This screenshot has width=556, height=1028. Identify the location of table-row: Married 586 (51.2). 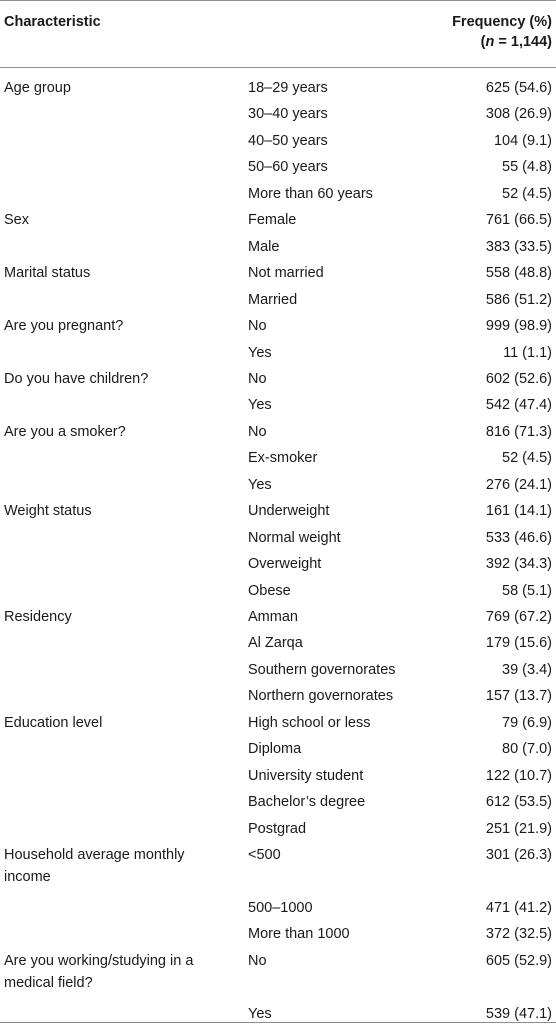
(278, 301).